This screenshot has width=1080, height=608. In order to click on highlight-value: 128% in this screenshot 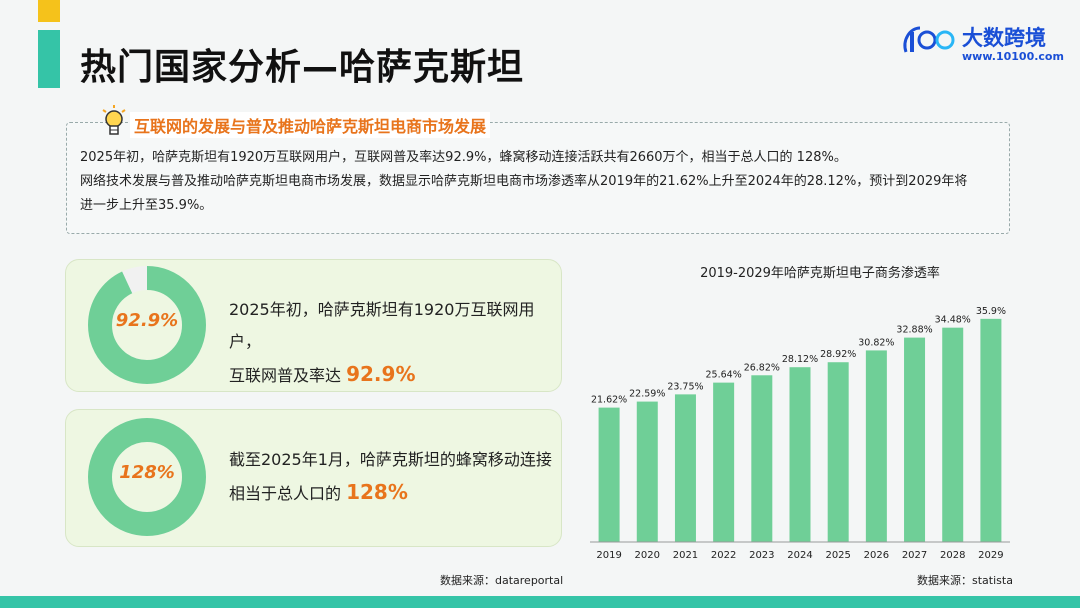, I will do `click(377, 492)`.